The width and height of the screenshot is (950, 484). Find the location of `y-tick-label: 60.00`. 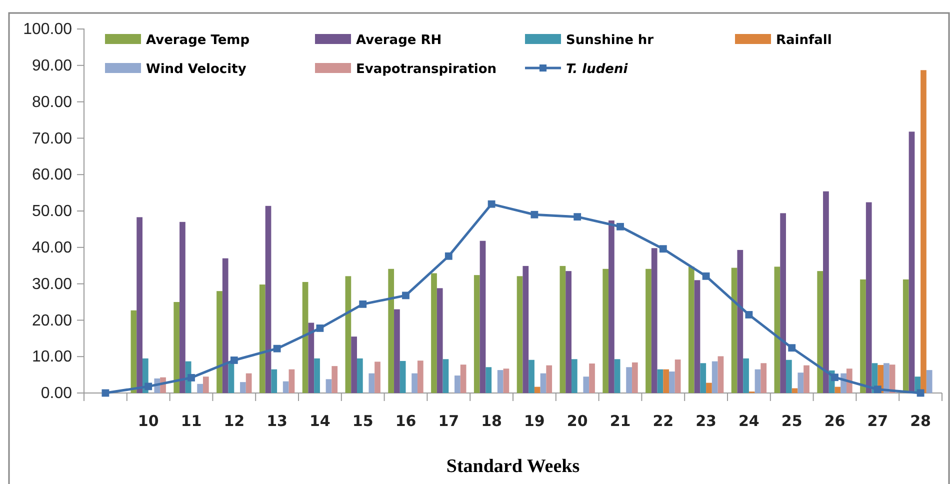

y-tick-label: 60.00 is located at coordinates (52, 175).